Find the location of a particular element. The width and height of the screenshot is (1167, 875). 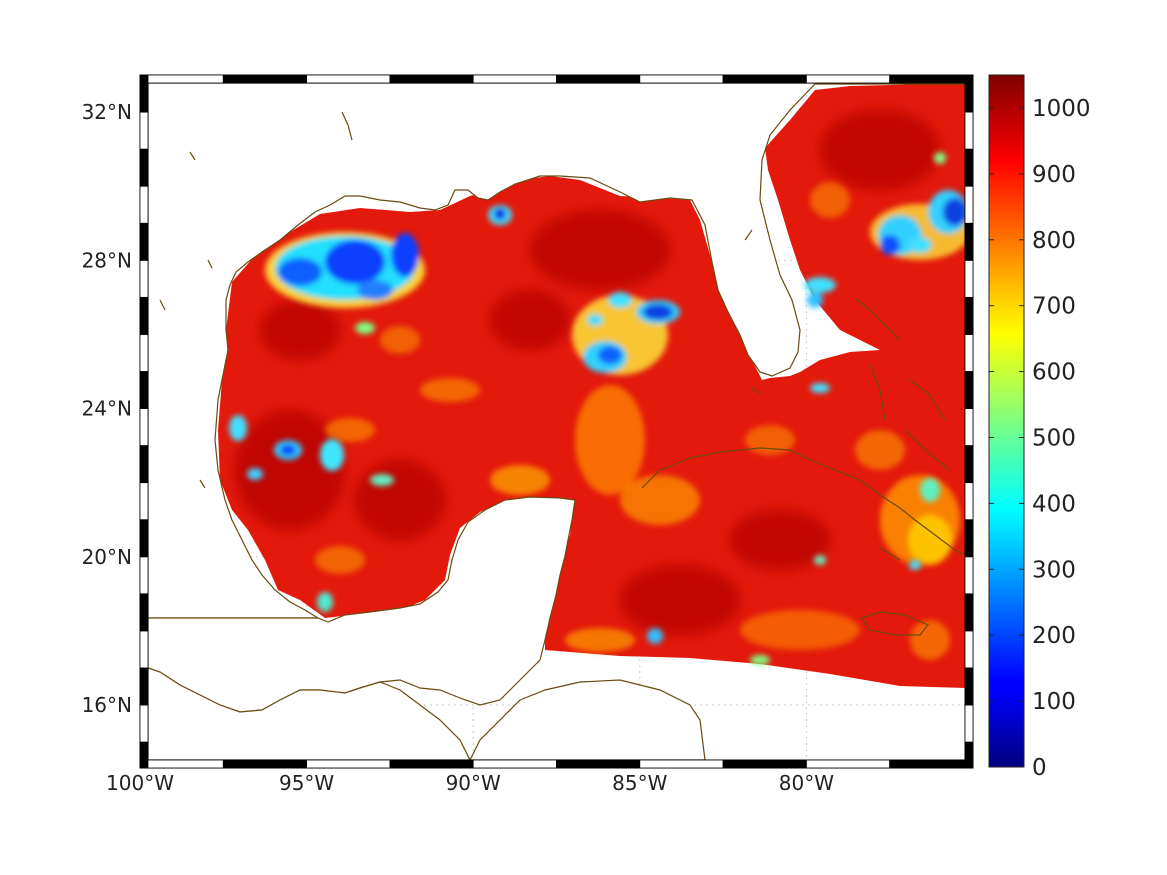

latitude-labels: 32°N 28°N 24°N 20°N 16°N is located at coordinates (107, 408).